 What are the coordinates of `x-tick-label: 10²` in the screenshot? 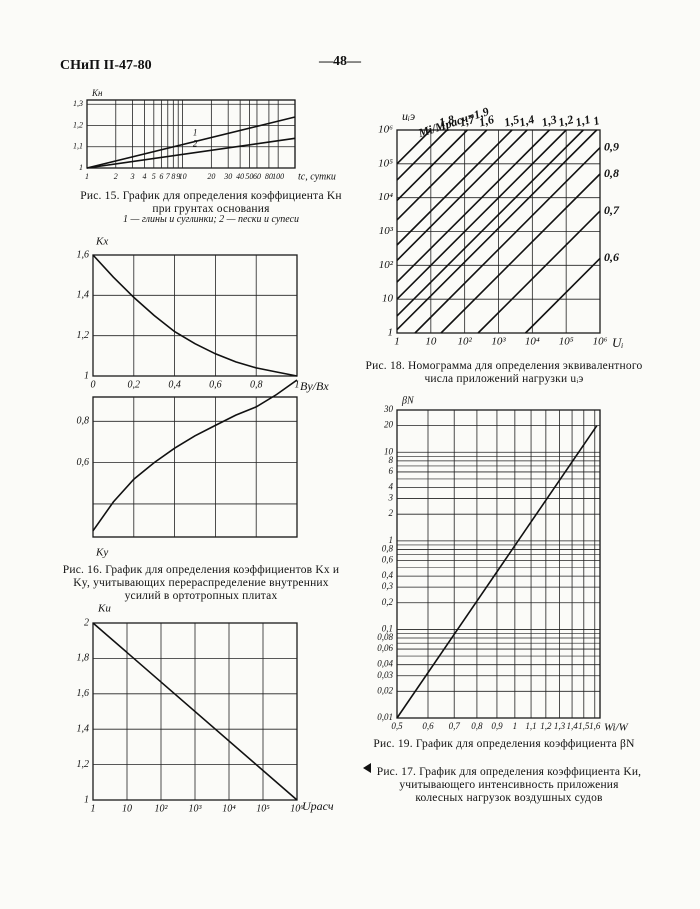 It's located at (162, 808).